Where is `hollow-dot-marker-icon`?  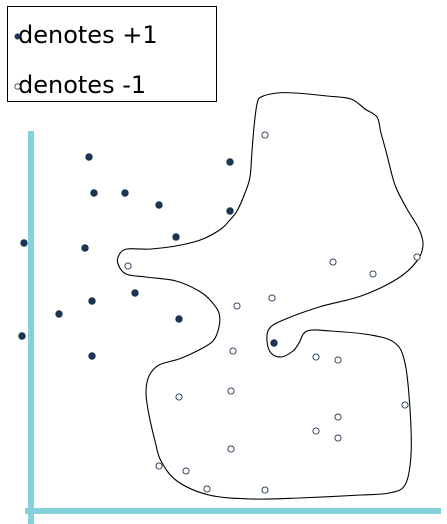
hollow-dot-marker-icon is located at coordinates (17, 86).